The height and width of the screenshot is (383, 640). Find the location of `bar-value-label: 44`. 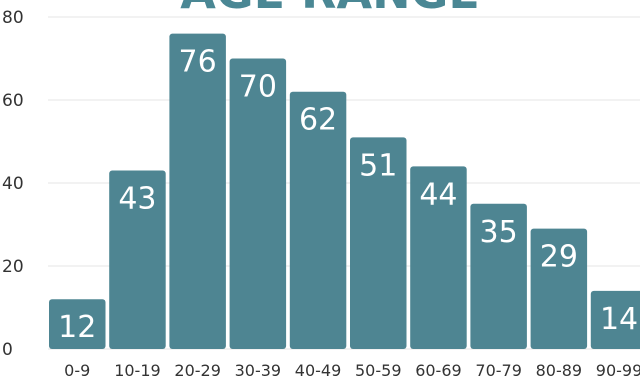

bar-value-label: 44 is located at coordinates (438, 194).